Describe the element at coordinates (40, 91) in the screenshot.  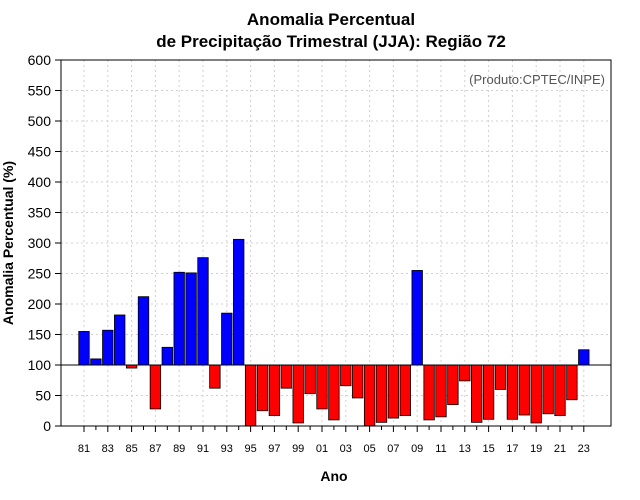
I see `y-tick-label: 550` at that location.